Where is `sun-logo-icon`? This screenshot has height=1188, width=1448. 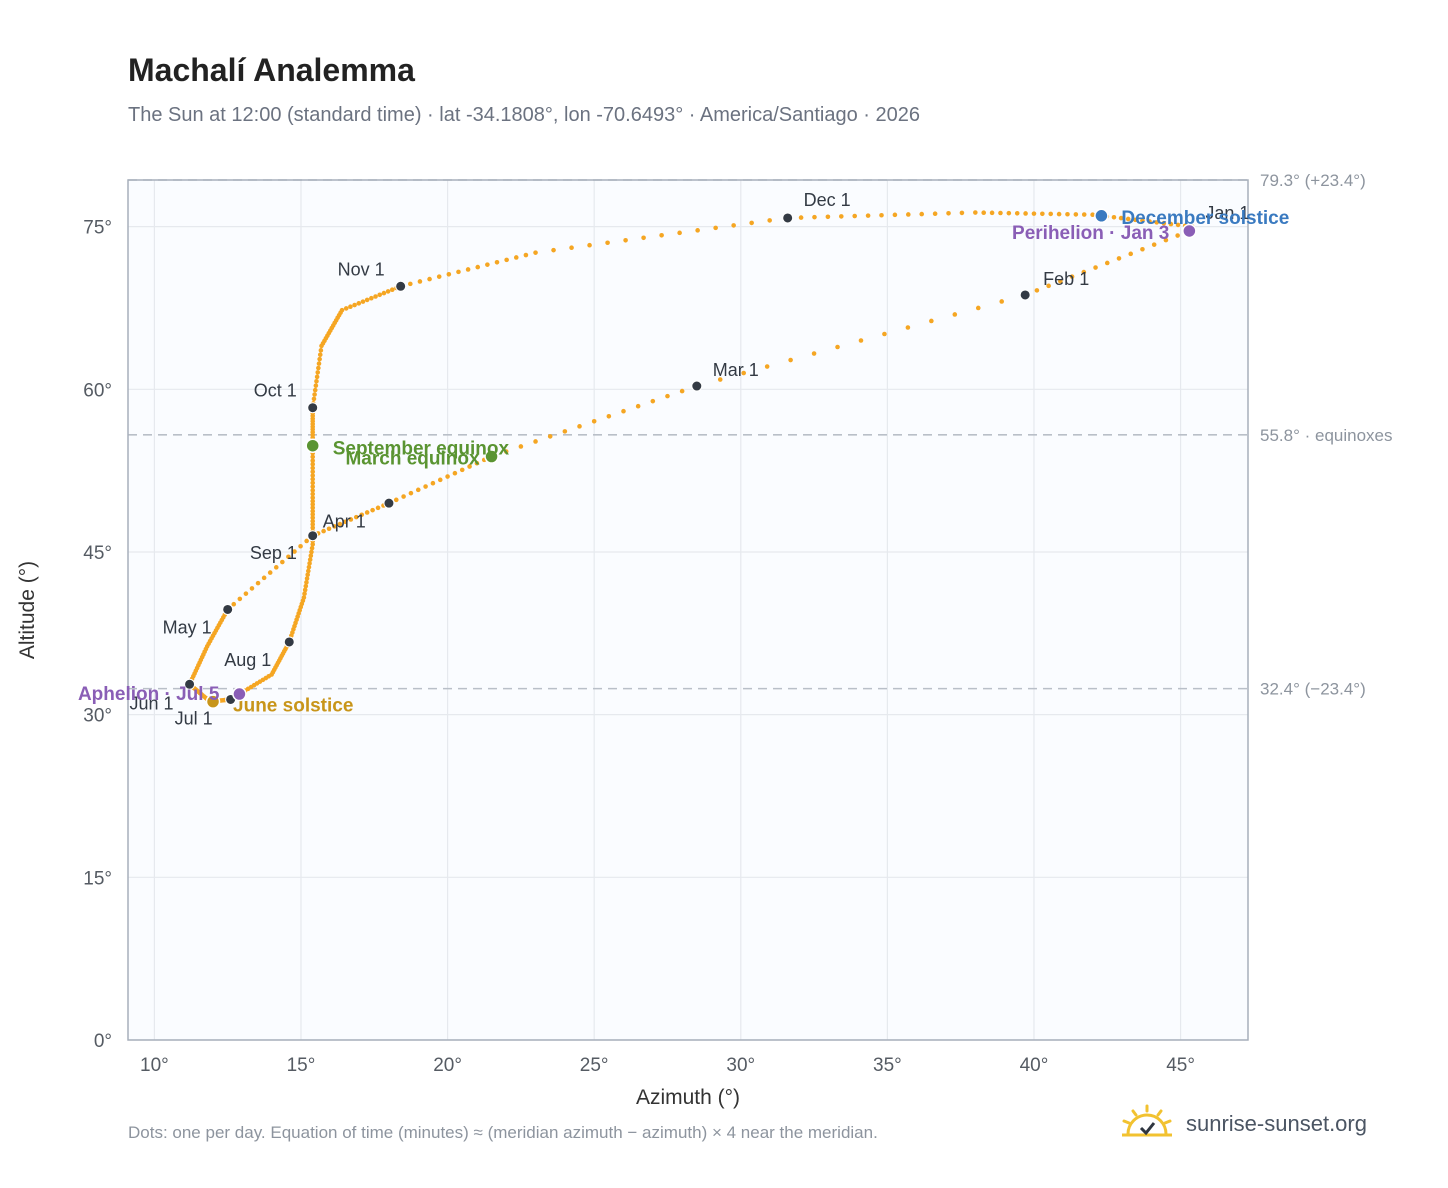
sun-logo-icon is located at coordinates (1147, 1120).